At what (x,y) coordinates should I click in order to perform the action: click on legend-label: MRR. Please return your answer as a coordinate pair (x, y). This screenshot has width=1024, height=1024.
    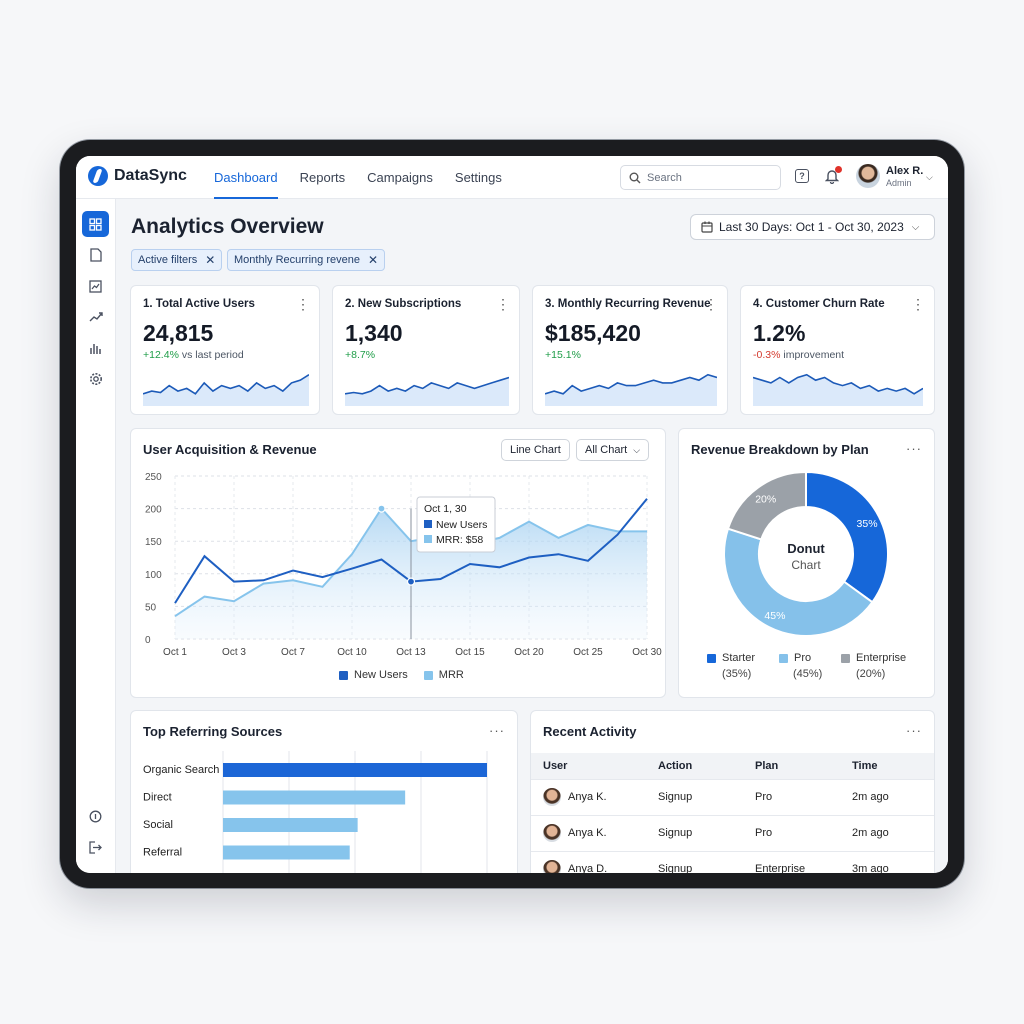
    Looking at the image, I should click on (451, 675).